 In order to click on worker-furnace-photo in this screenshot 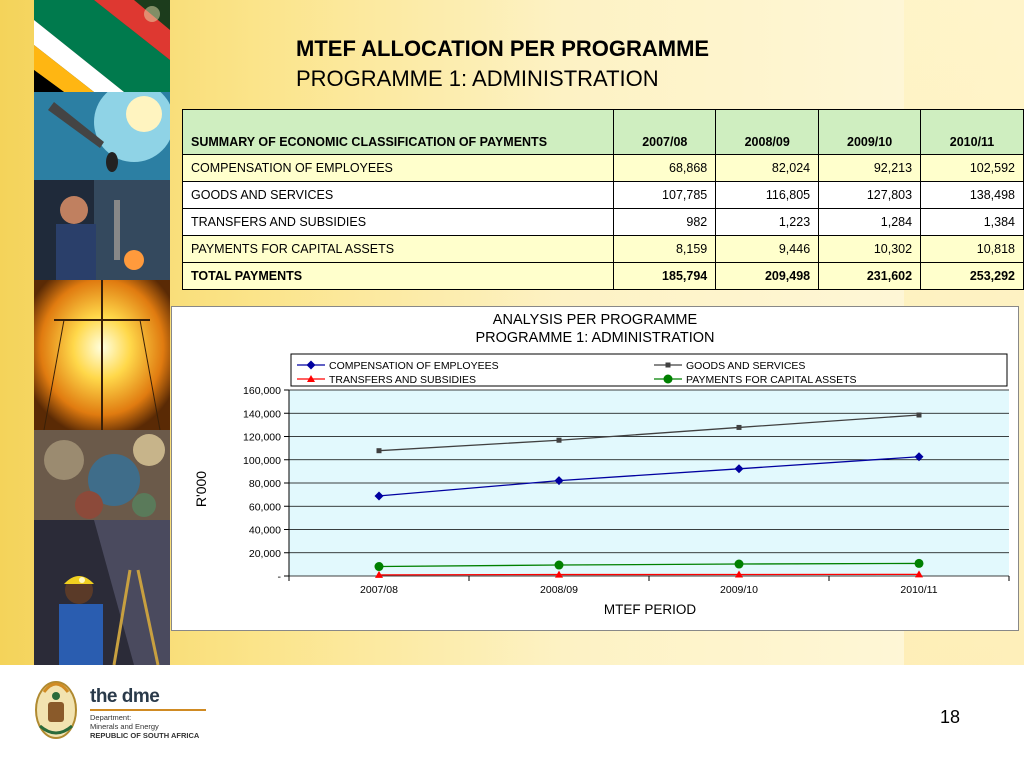, I will do `click(102, 230)`.